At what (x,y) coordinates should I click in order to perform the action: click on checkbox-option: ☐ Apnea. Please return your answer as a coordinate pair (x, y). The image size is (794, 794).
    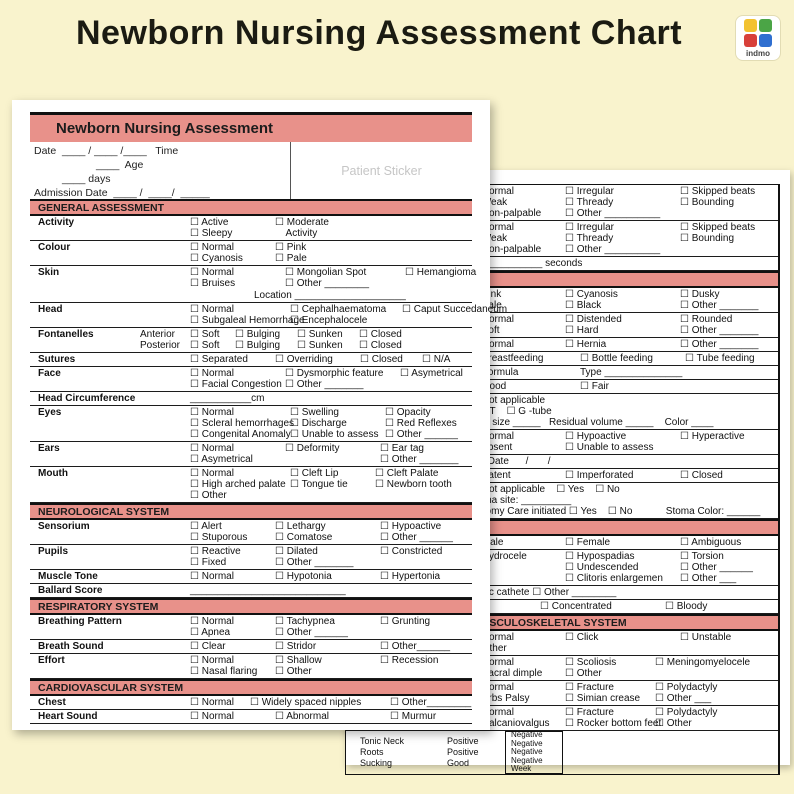
    Looking at the image, I should click on (210, 632).